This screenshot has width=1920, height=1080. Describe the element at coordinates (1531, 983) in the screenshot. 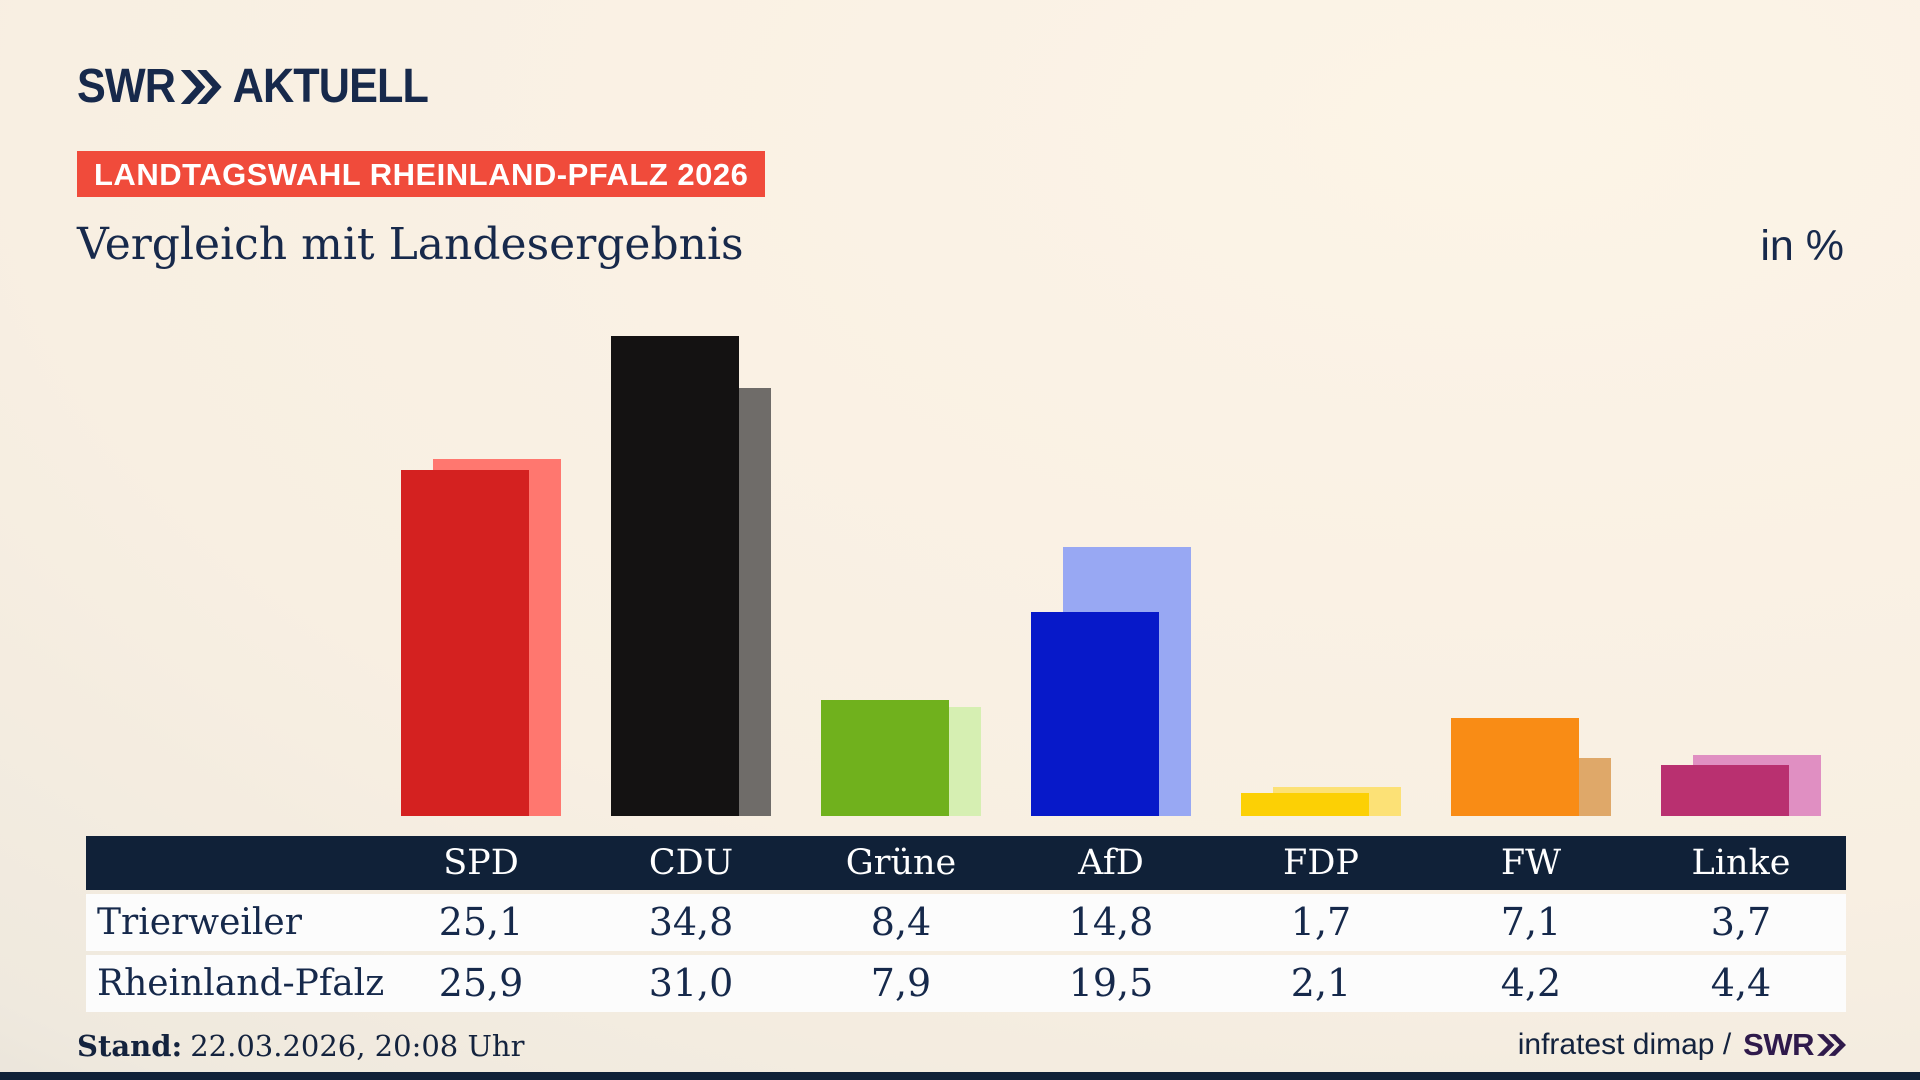

I see `value-rheinland-pfalz-fw: 4,2` at that location.